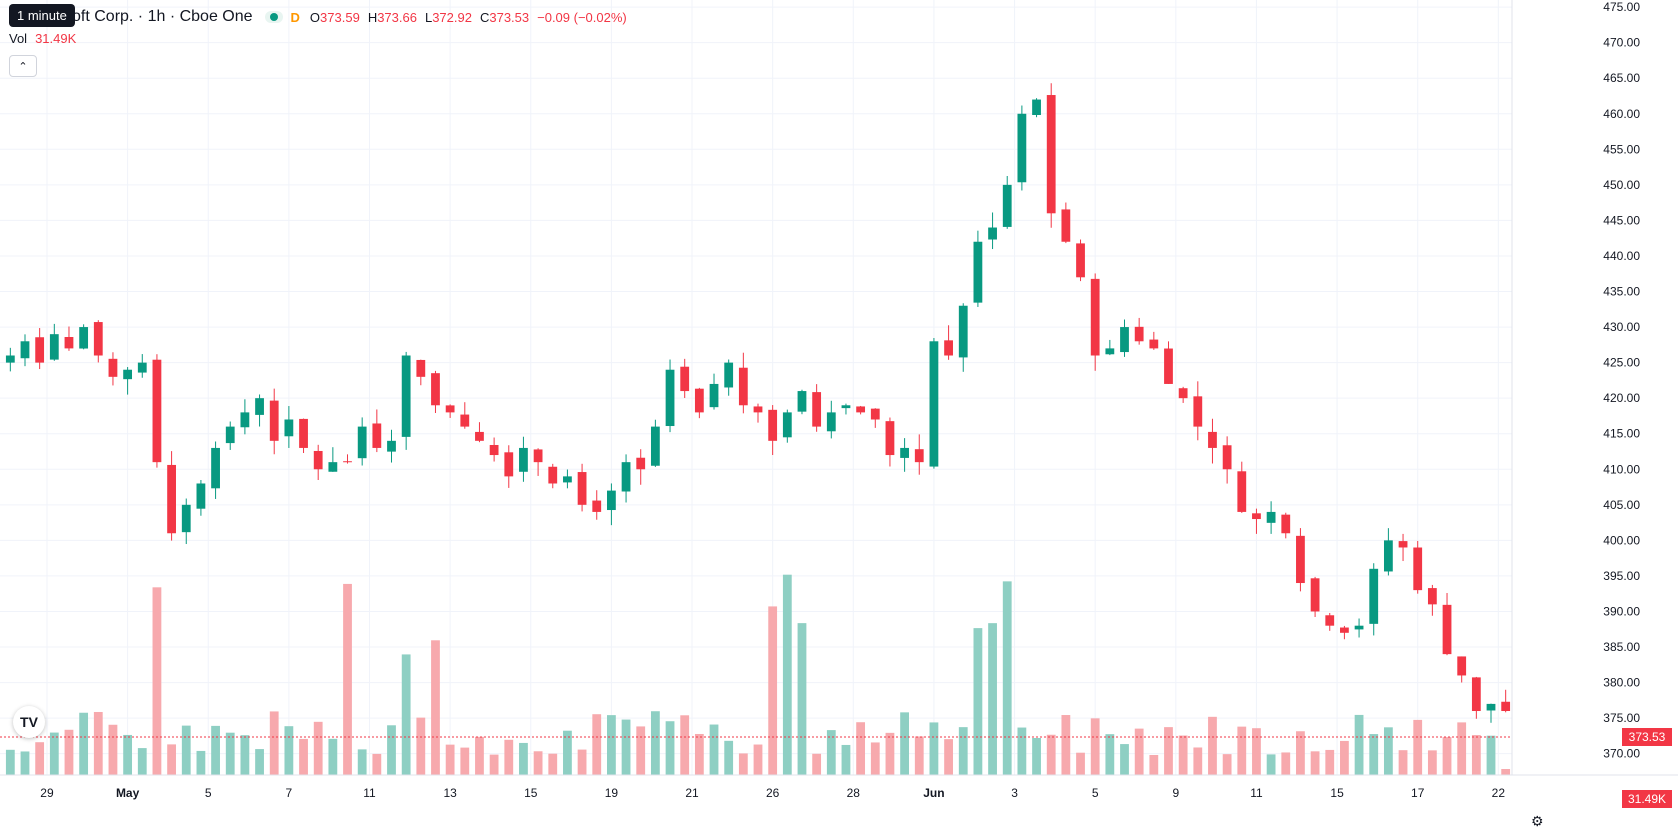 The height and width of the screenshot is (835, 1678). What do you see at coordinates (933, 793) in the screenshot?
I see `time-tick: Jun` at bounding box center [933, 793].